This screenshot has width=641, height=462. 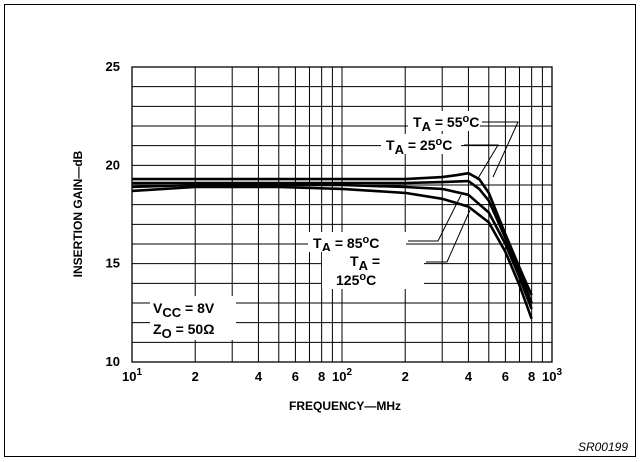 What do you see at coordinates (365, 263) in the screenshot?
I see `annotation-label: TA =` at bounding box center [365, 263].